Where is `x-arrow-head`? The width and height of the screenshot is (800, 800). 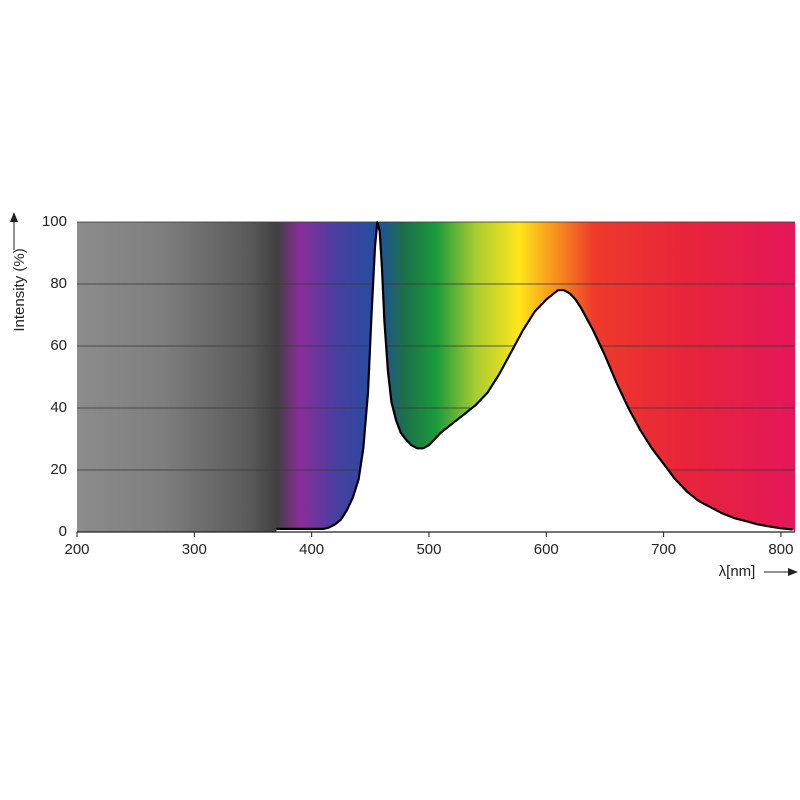
x-arrow-head is located at coordinates (793, 572).